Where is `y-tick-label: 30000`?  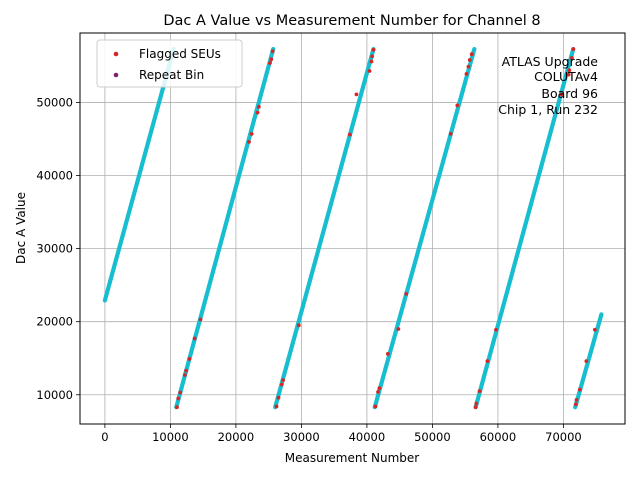
y-tick-label: 30000 is located at coordinates (54, 249).